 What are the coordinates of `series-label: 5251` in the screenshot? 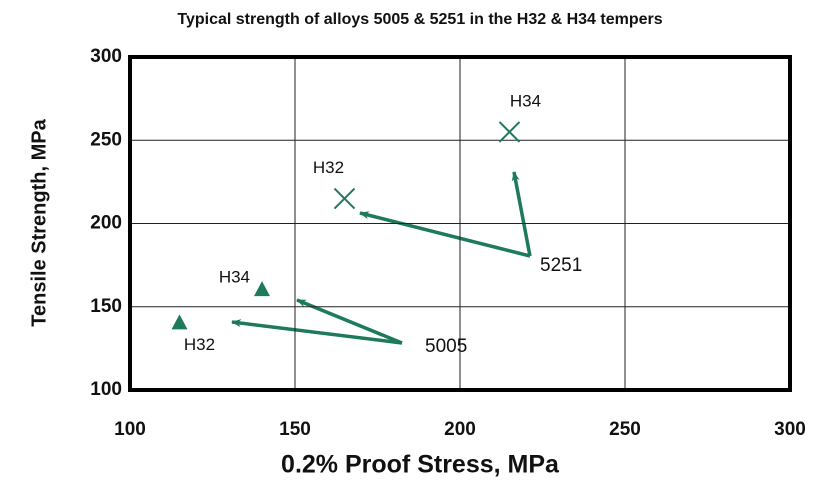 It's located at (561, 265).